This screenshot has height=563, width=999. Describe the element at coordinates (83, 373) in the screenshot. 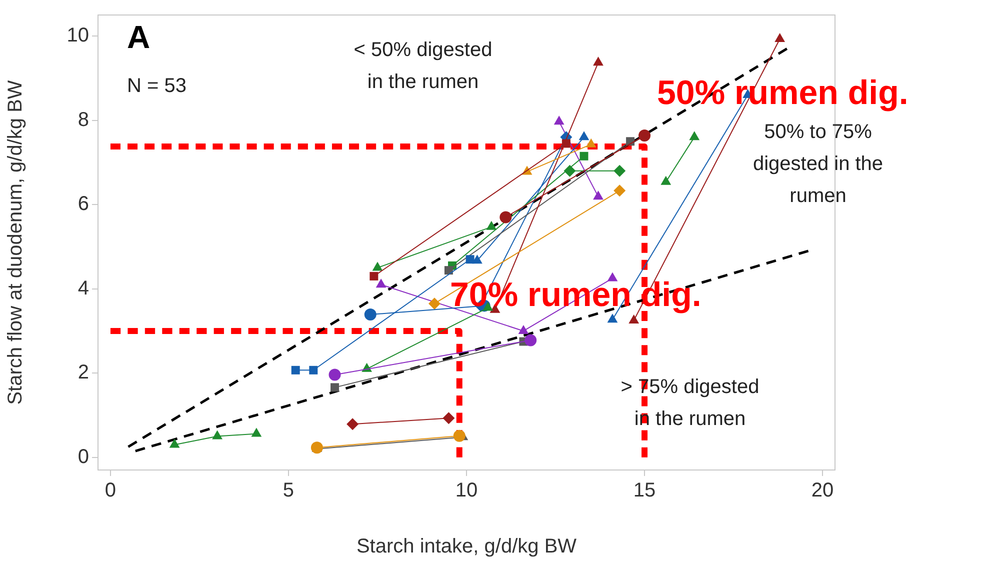

I see `y-tick-label: 2` at that location.